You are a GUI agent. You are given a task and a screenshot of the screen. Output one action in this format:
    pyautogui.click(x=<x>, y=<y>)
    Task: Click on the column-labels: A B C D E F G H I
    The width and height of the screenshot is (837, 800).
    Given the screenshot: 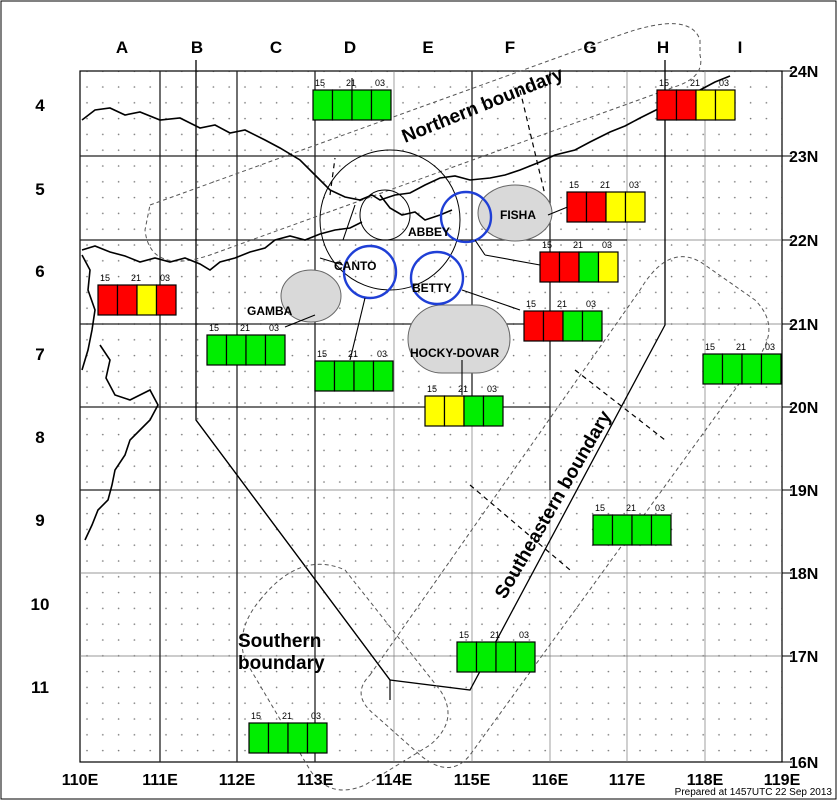 What is the action you would take?
    pyautogui.click(x=429, y=47)
    